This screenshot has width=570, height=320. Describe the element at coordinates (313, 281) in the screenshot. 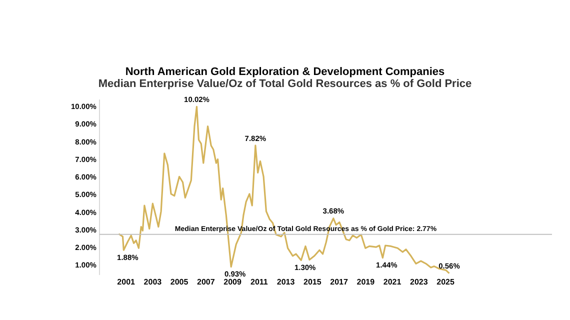

I see `x-tick-label: 2015` at that location.